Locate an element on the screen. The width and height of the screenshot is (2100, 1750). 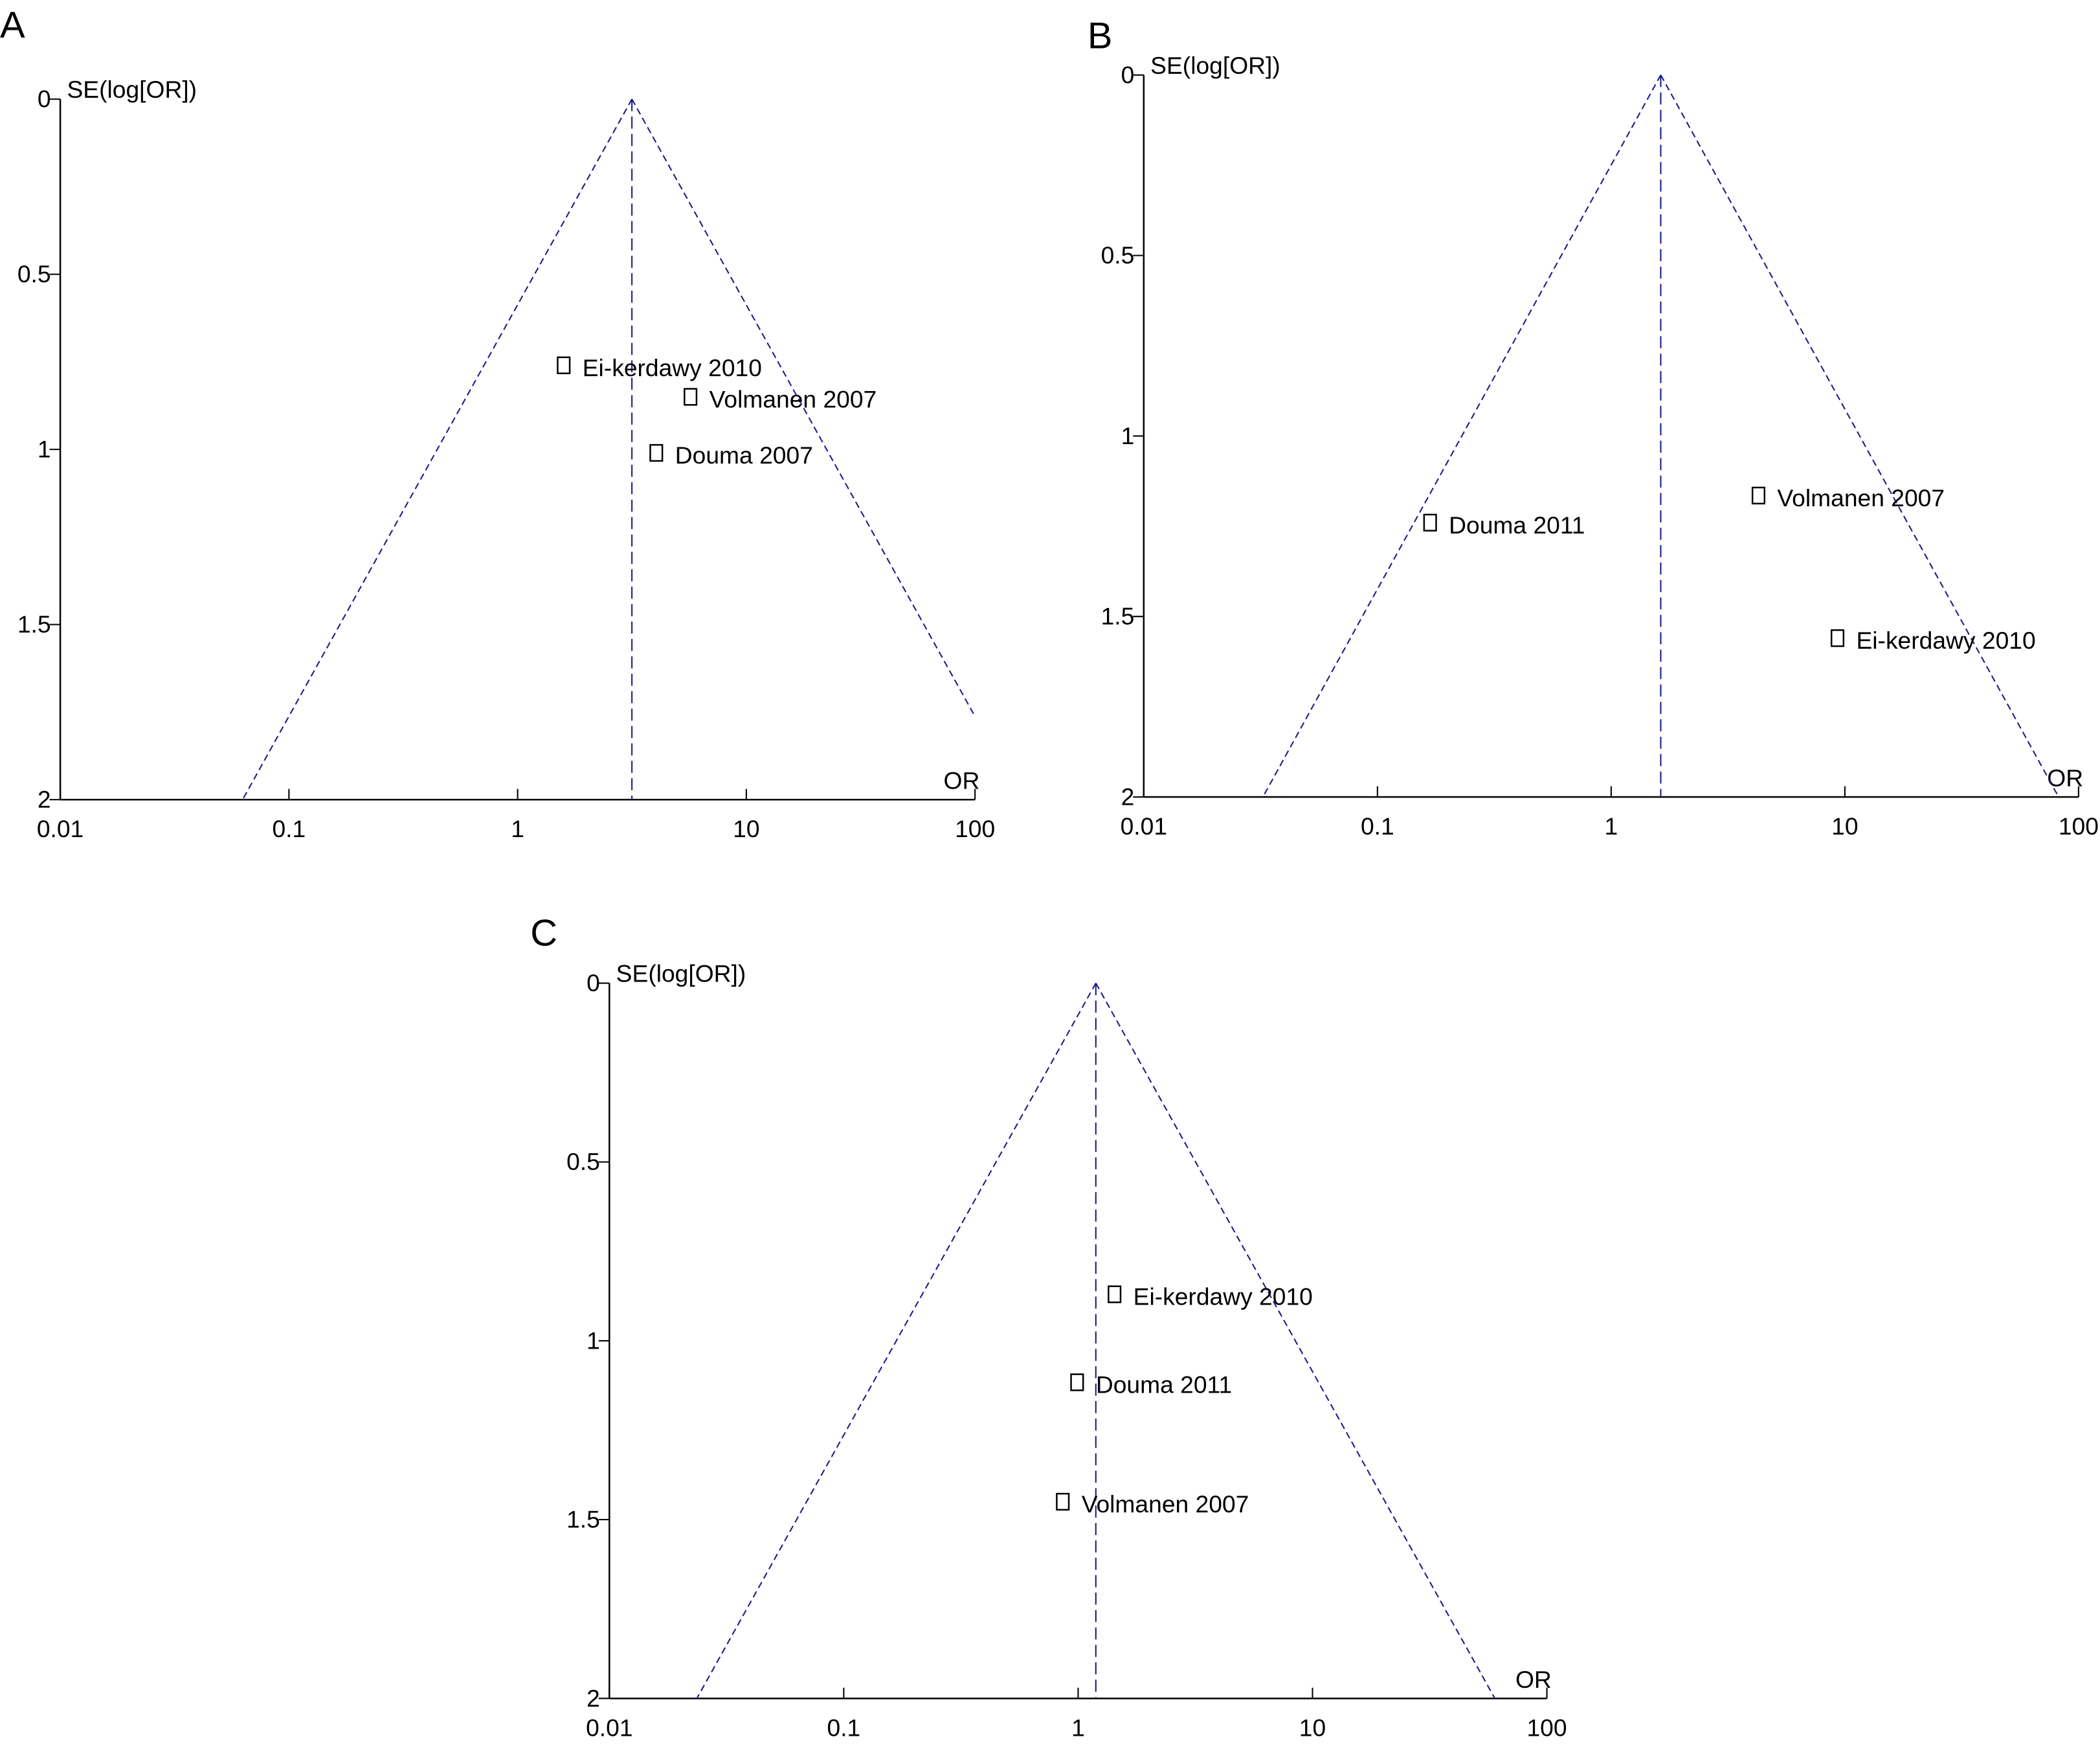
panel-letter: C is located at coordinates (543, 933).